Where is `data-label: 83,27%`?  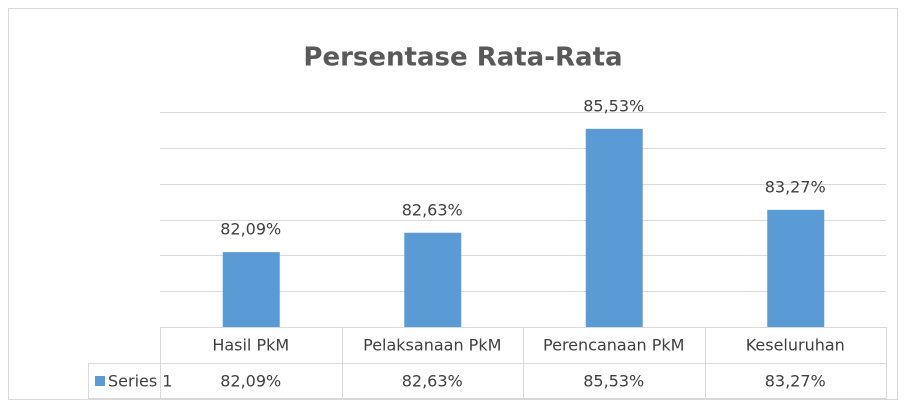 data-label: 83,27% is located at coordinates (795, 186).